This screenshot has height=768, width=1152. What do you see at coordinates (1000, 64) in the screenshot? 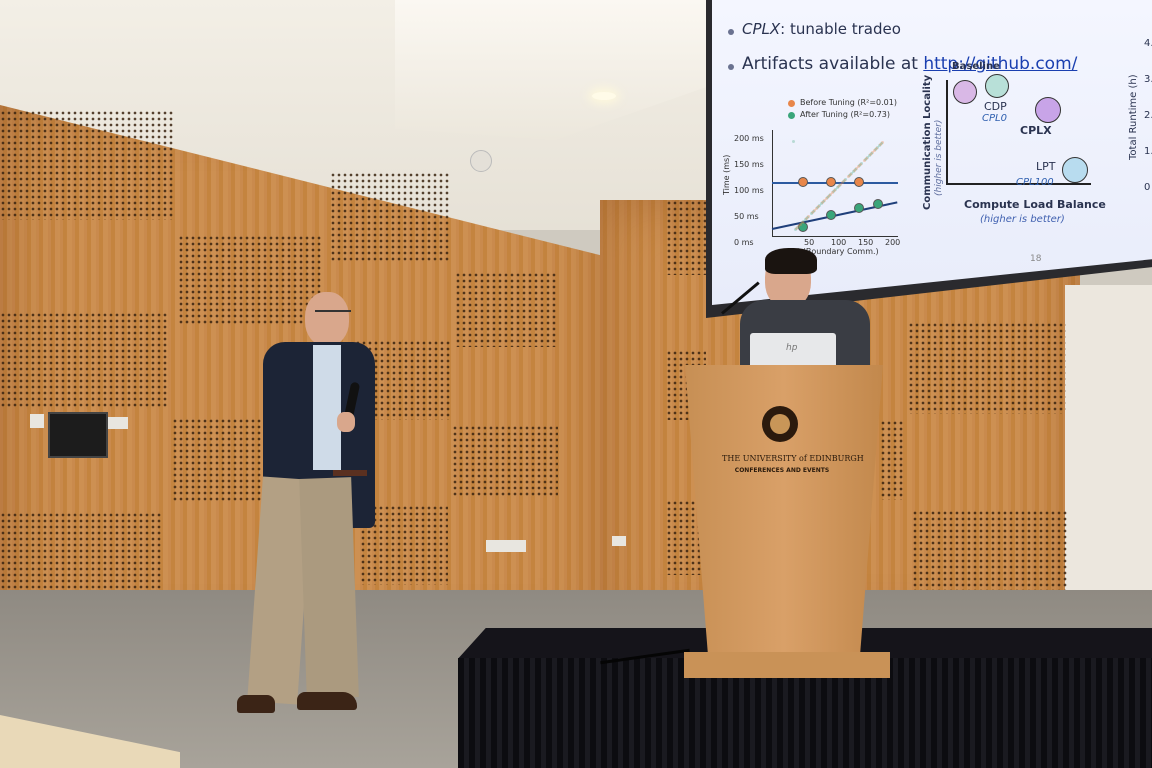
I see `slide-github-link: http://github.com/` at bounding box center [1000, 64].